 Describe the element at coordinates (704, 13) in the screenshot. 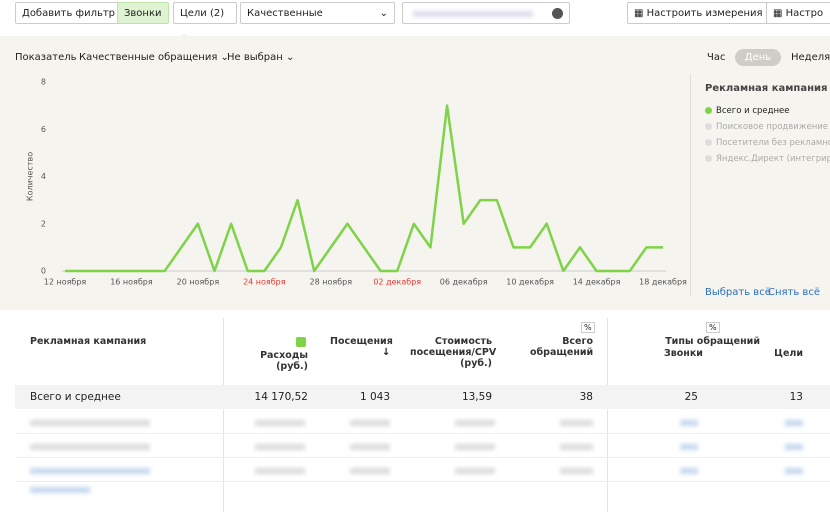

I see `dimensions-text: Настроить измерения` at that location.